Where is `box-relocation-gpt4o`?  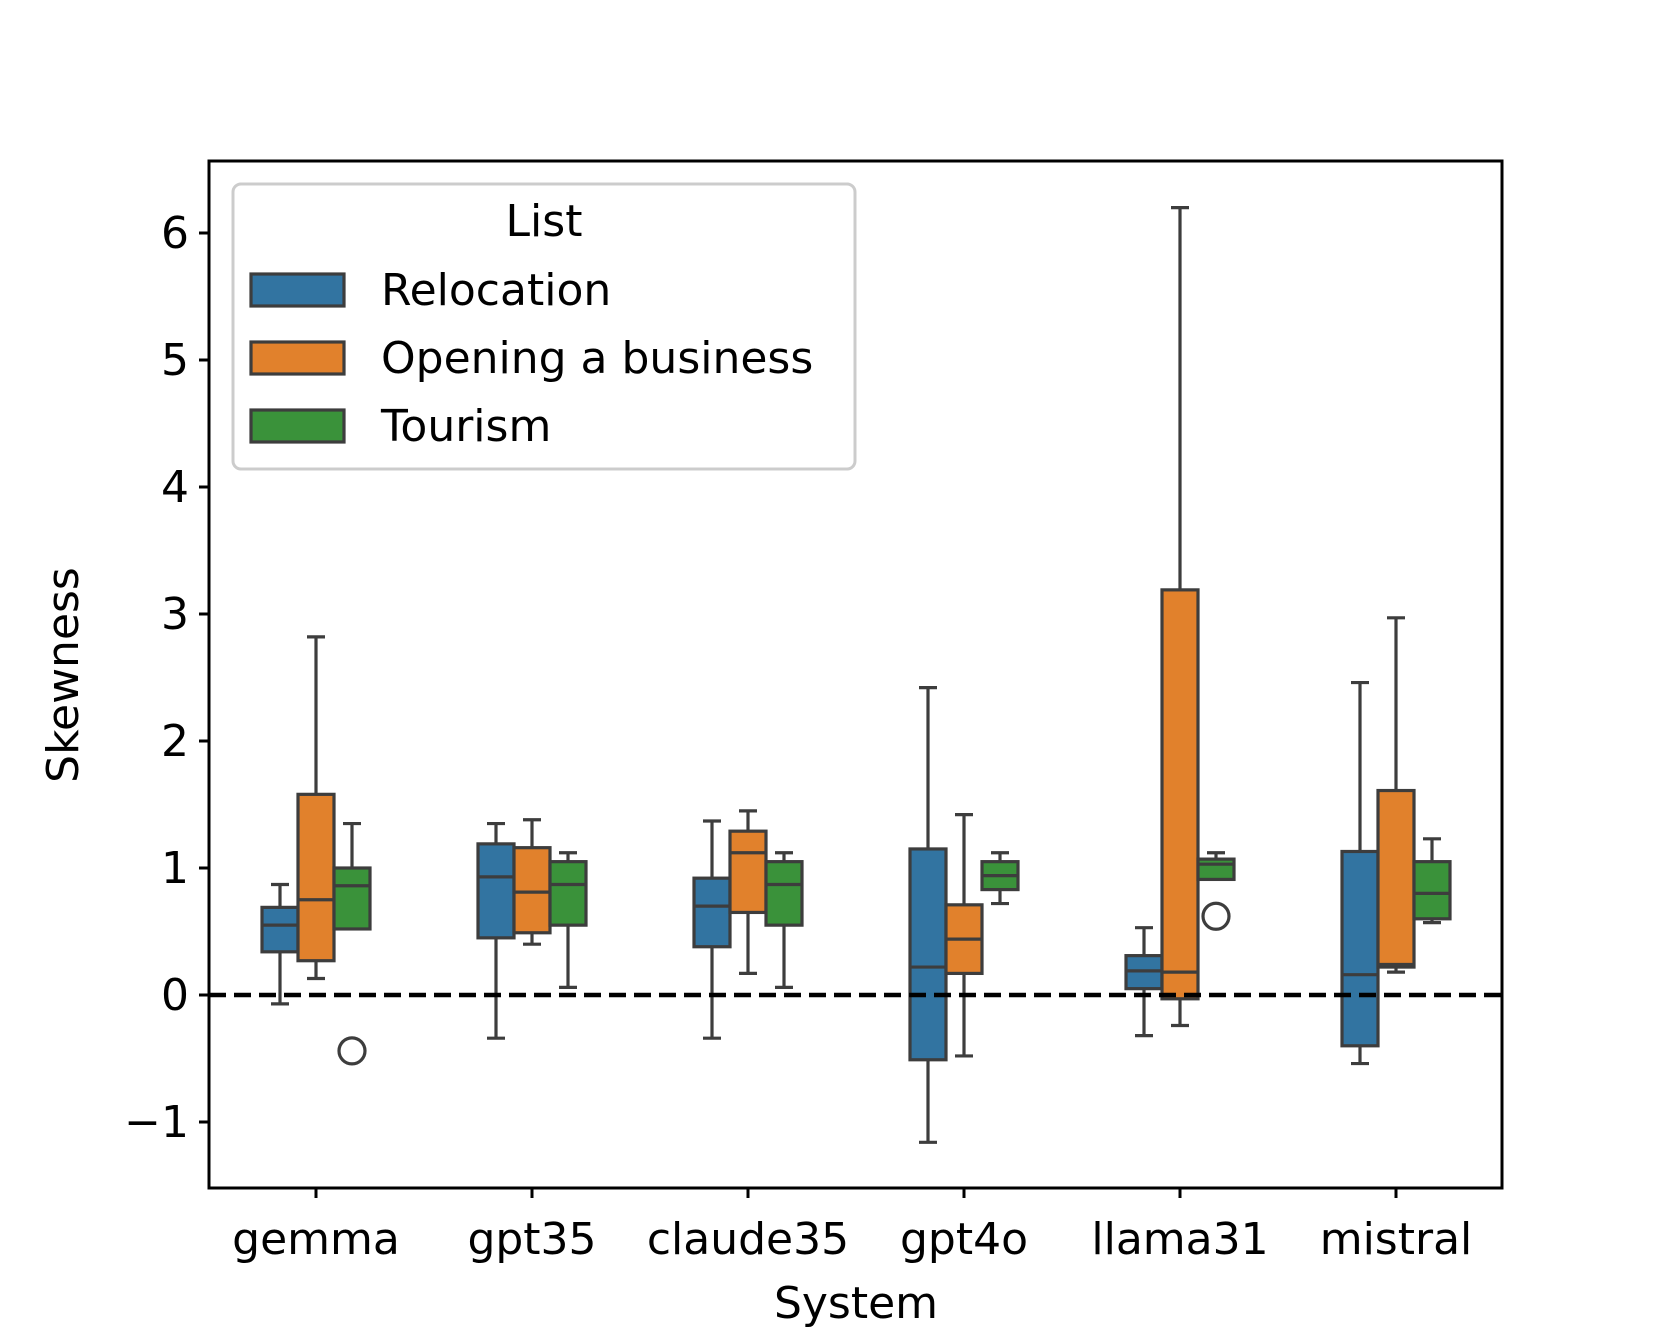
box-relocation-gpt4o is located at coordinates (928, 915).